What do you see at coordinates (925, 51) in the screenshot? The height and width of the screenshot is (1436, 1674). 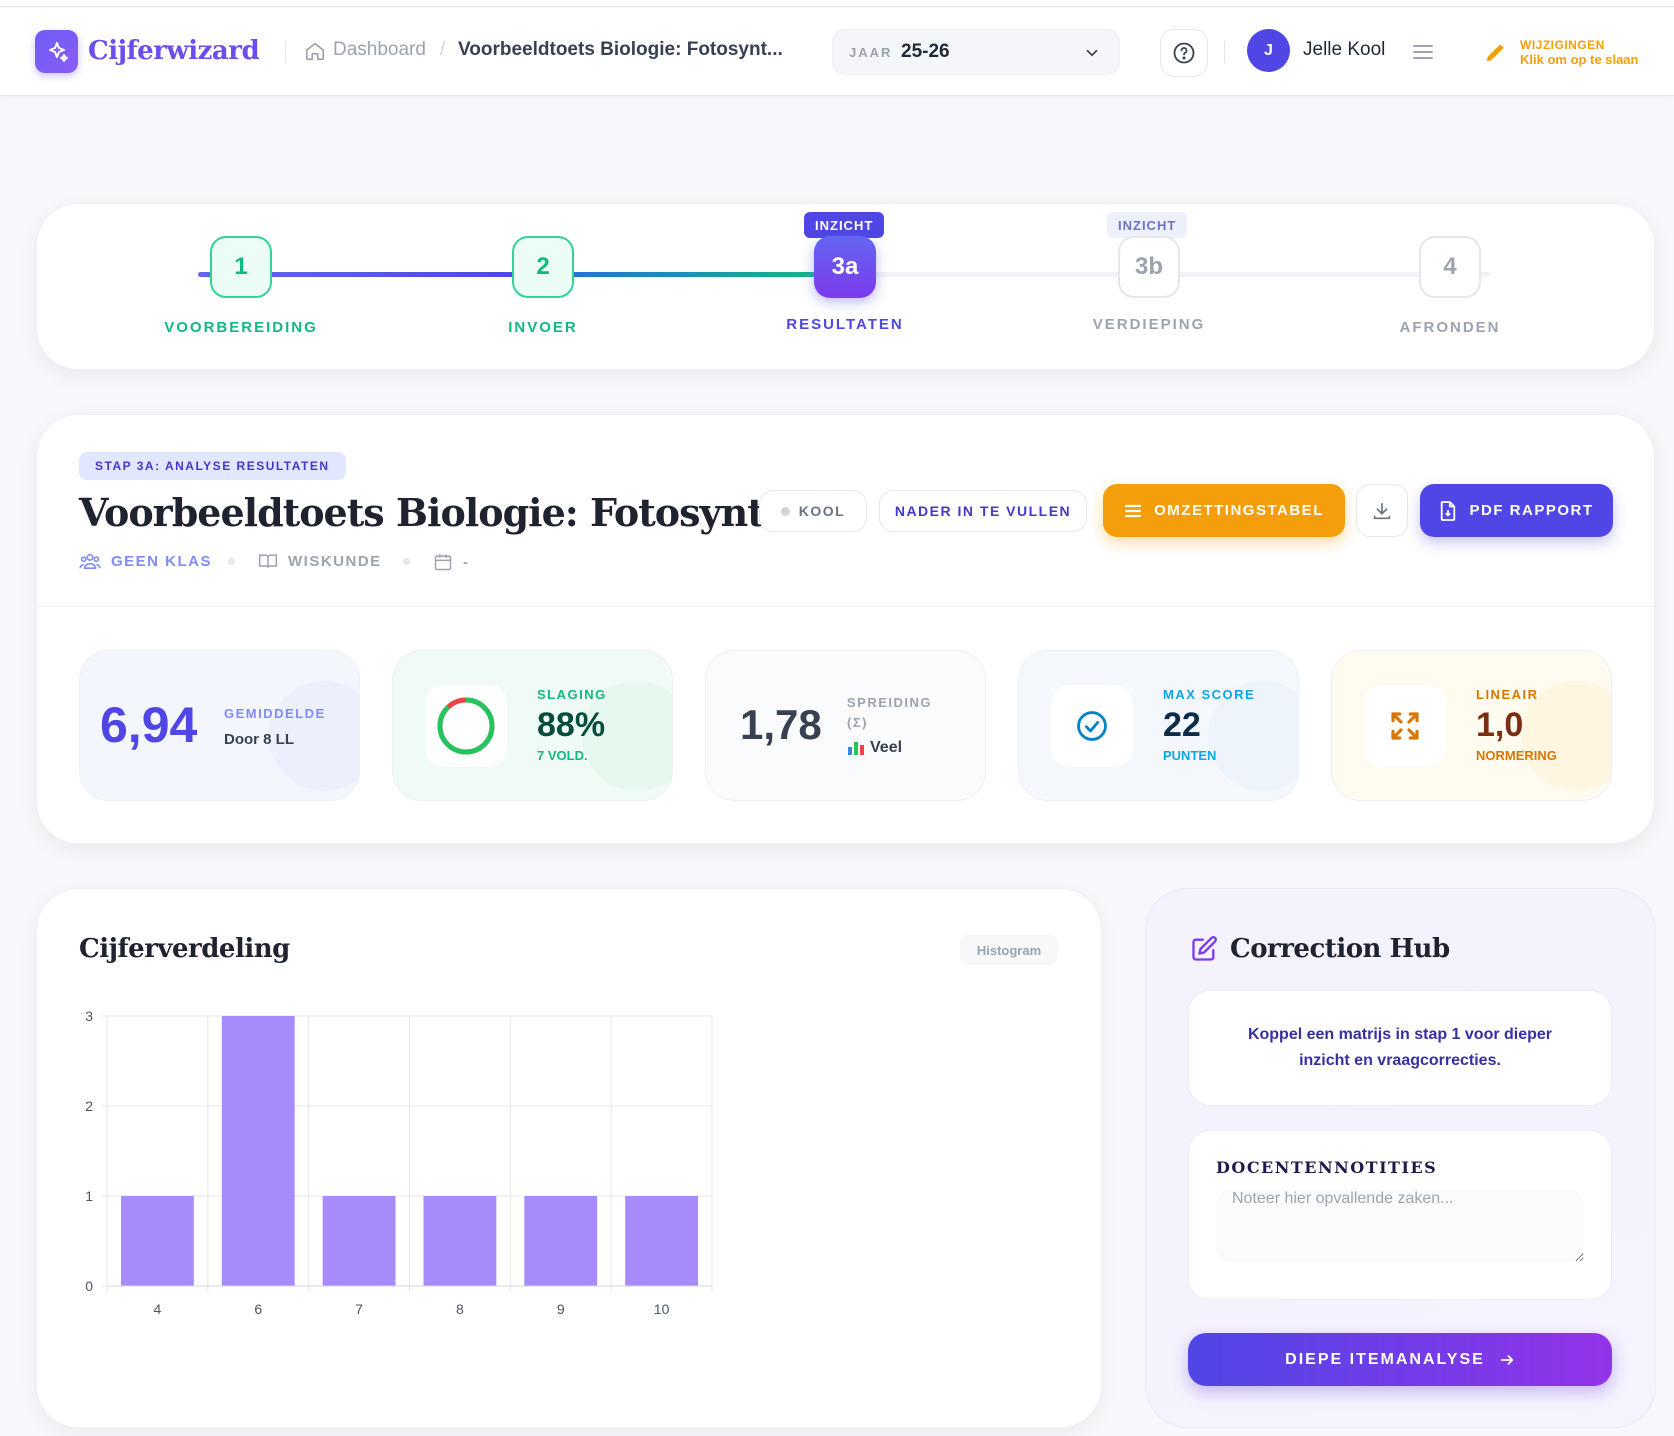 I see `year-value: 25-26` at bounding box center [925, 51].